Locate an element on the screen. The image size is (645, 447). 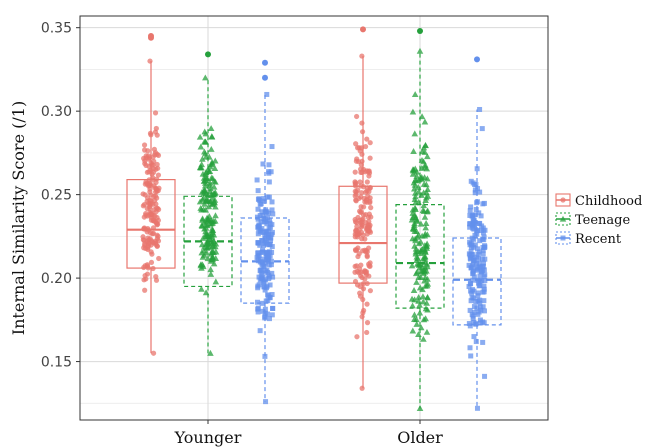
y-tick-label: 0.15 is located at coordinates (56, 363).